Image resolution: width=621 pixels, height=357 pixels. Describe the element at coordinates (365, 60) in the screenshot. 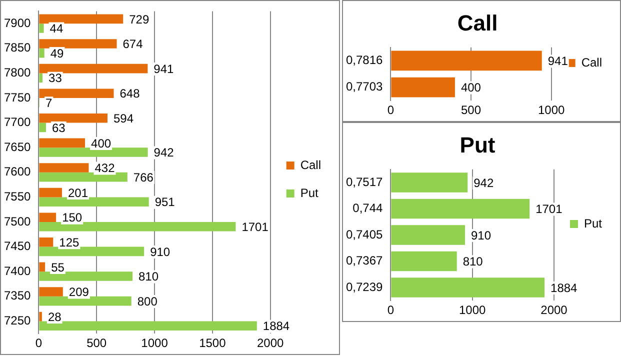

I see `y-tick-label: 0,7816` at that location.